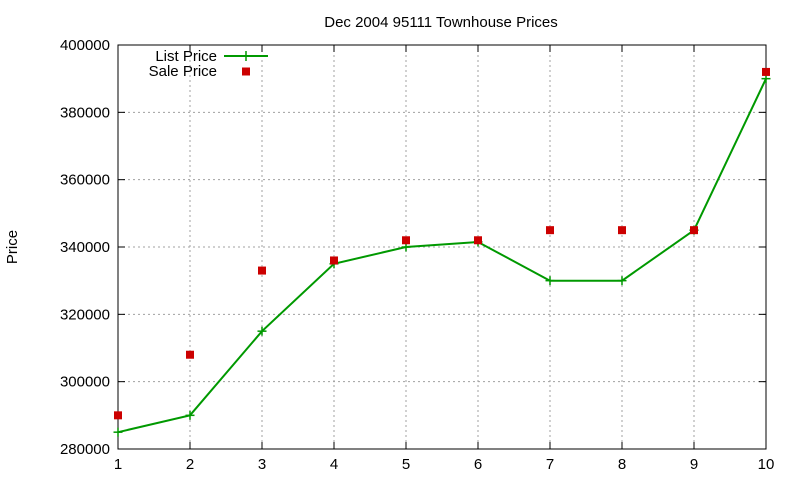  Describe the element at coordinates (406, 464) in the screenshot. I see `x-tick-label: 5` at that location.